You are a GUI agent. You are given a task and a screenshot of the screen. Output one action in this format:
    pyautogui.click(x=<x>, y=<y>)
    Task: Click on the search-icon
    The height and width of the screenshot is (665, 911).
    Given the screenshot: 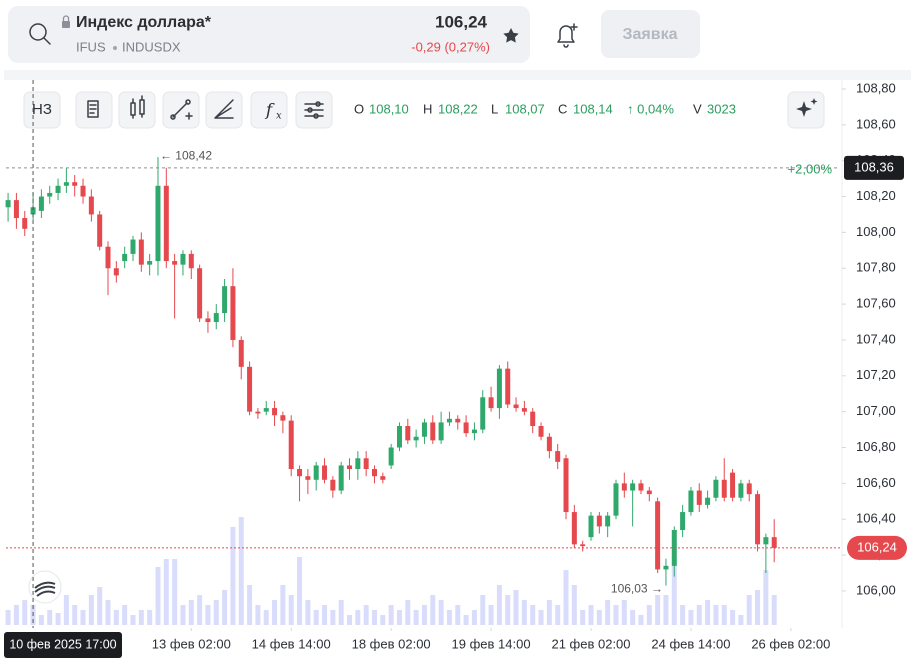 What is the action you would take?
    pyautogui.click(x=40, y=34)
    